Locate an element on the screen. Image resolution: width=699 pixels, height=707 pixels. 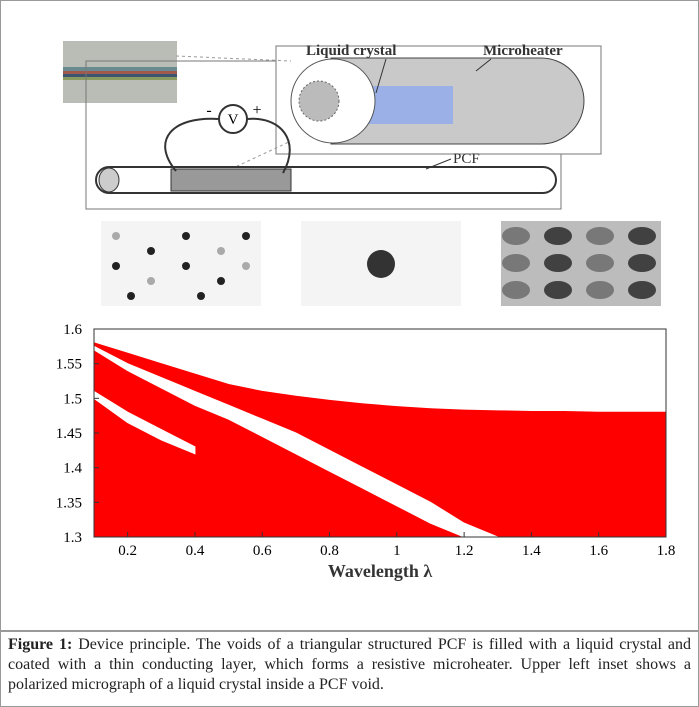
pcf-fiber is located at coordinates (326, 180).